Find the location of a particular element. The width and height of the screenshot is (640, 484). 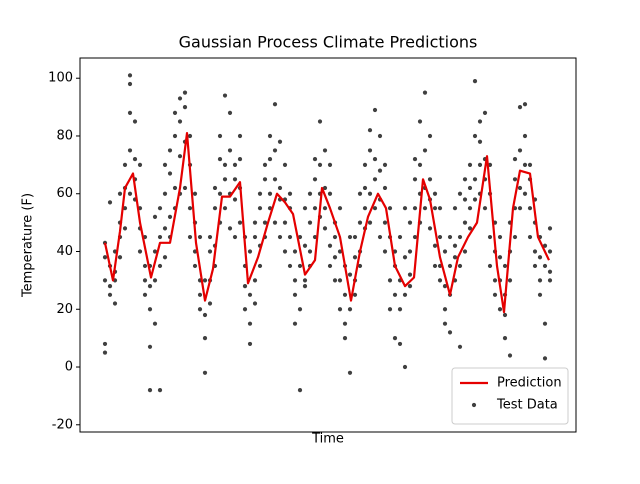

legend-label: Test Data is located at coordinates (527, 405).